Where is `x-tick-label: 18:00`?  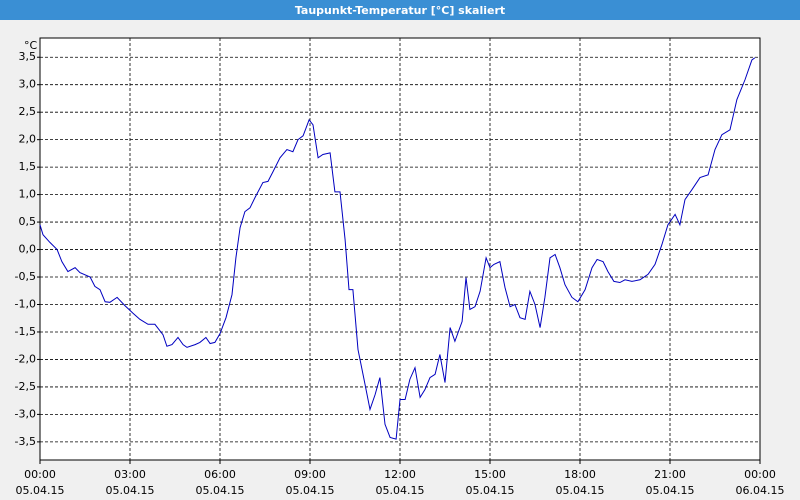
x-tick-label: 18:00 is located at coordinates (580, 474).